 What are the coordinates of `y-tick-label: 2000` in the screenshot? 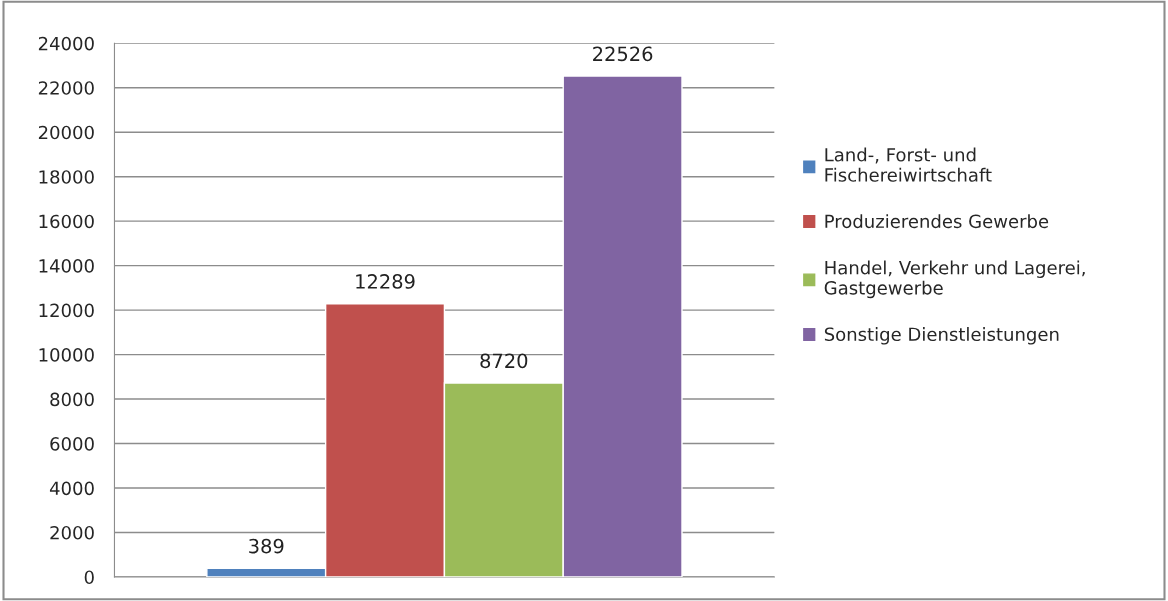 It's located at (72, 532).